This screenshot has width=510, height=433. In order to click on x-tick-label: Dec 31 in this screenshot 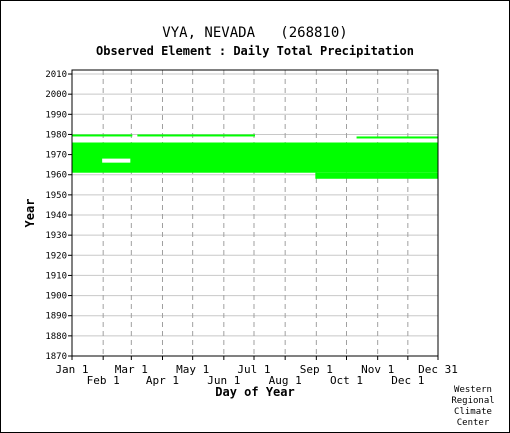, I will do `click(438, 369)`.